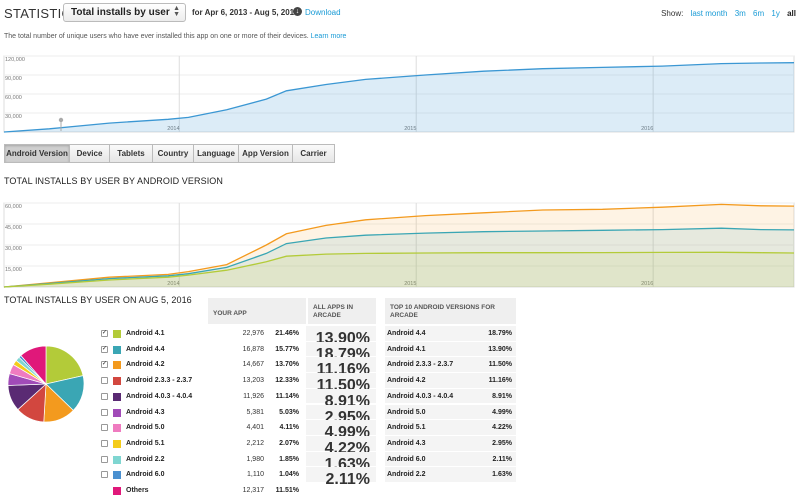  What do you see at coordinates (201, 444) in the screenshot?
I see `table-row: Android 5.1 2,212 2.07%` at bounding box center [201, 444].